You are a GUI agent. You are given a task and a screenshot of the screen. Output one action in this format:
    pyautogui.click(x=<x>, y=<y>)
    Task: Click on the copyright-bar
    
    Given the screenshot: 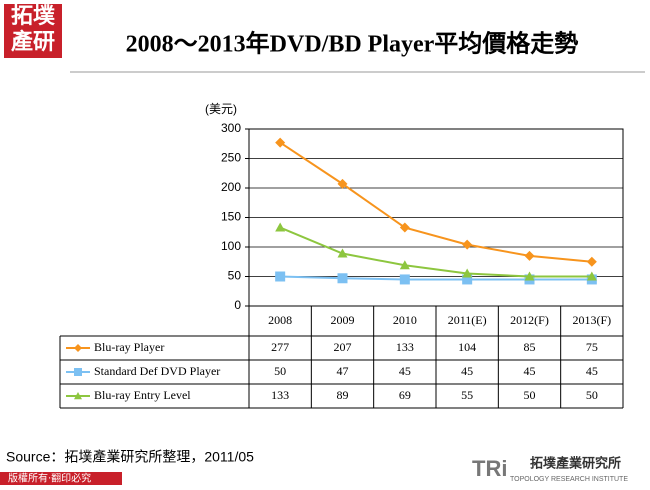 What is the action you would take?
    pyautogui.click(x=61, y=478)
    